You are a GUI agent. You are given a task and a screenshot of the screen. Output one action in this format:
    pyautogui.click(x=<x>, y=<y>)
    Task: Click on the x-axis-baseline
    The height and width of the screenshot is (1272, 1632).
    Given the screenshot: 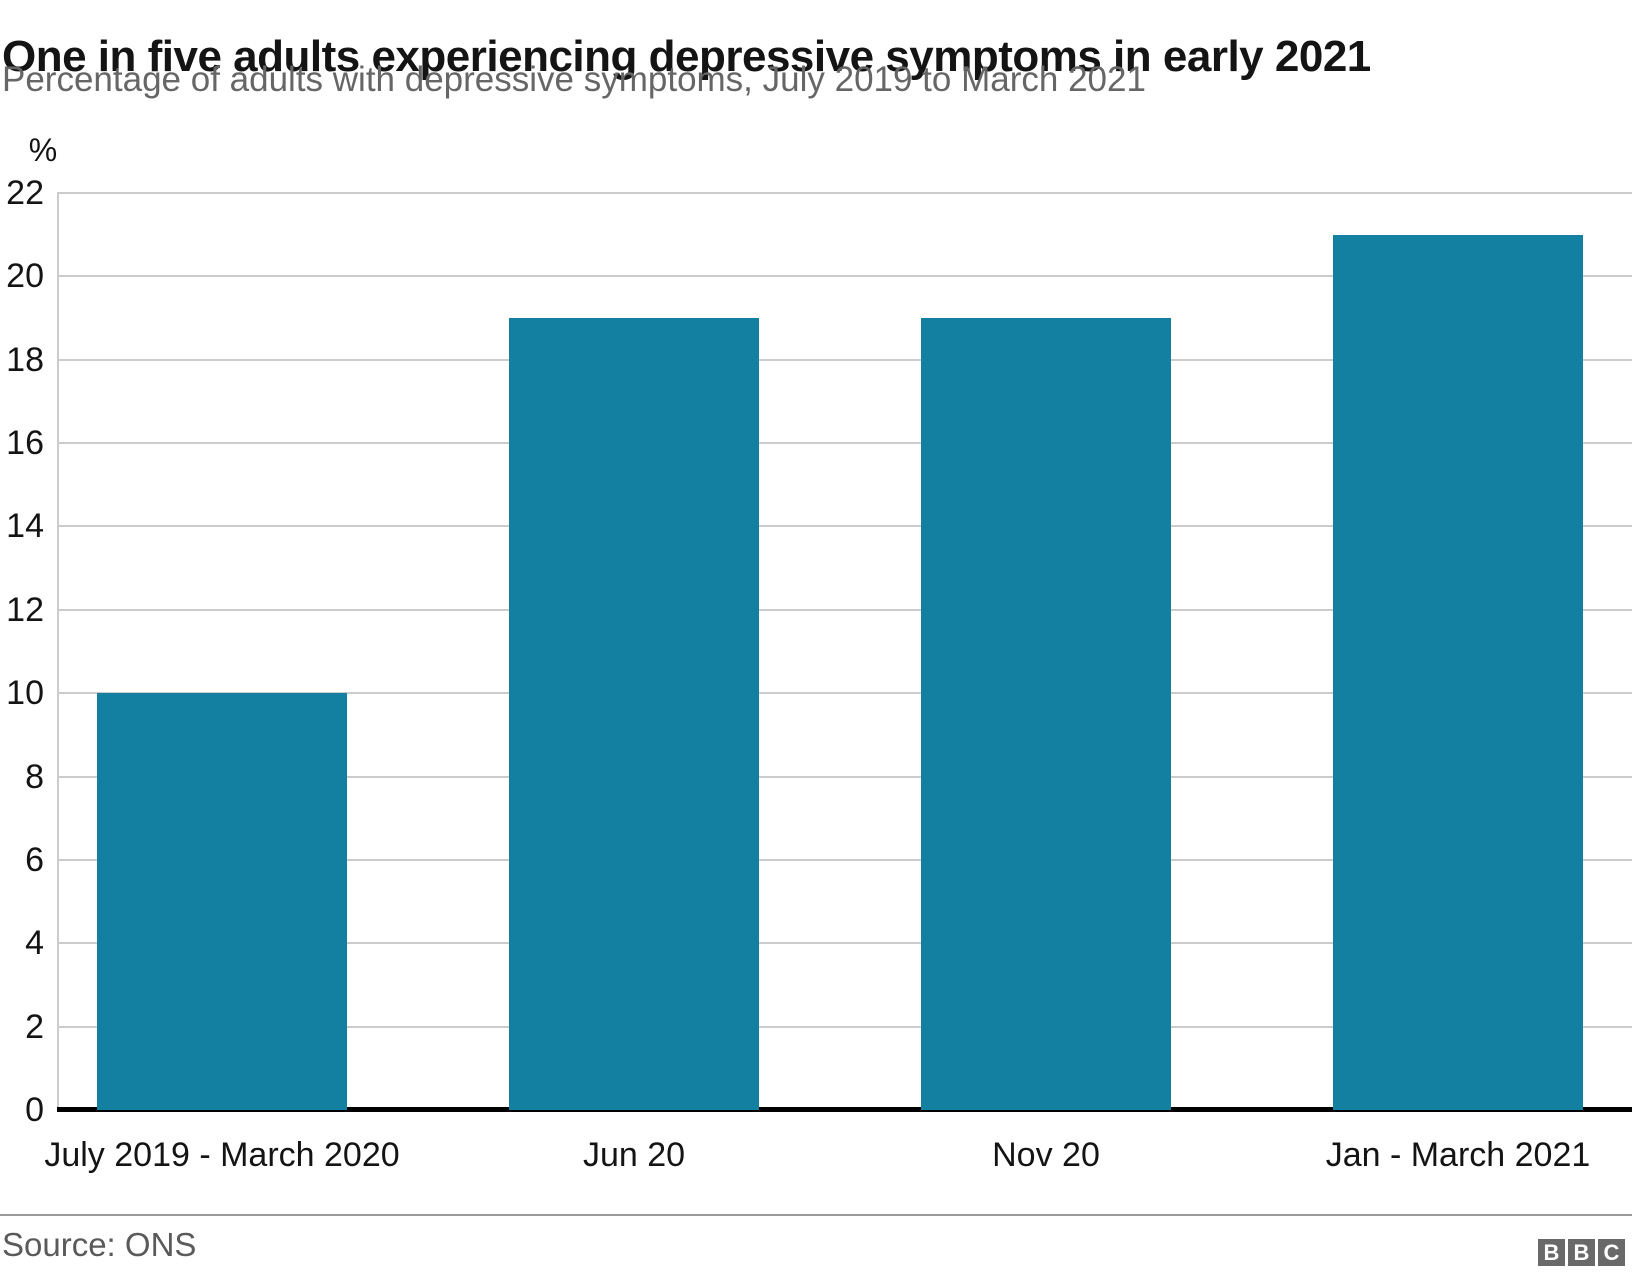 What is the action you would take?
    pyautogui.click(x=844, y=1109)
    